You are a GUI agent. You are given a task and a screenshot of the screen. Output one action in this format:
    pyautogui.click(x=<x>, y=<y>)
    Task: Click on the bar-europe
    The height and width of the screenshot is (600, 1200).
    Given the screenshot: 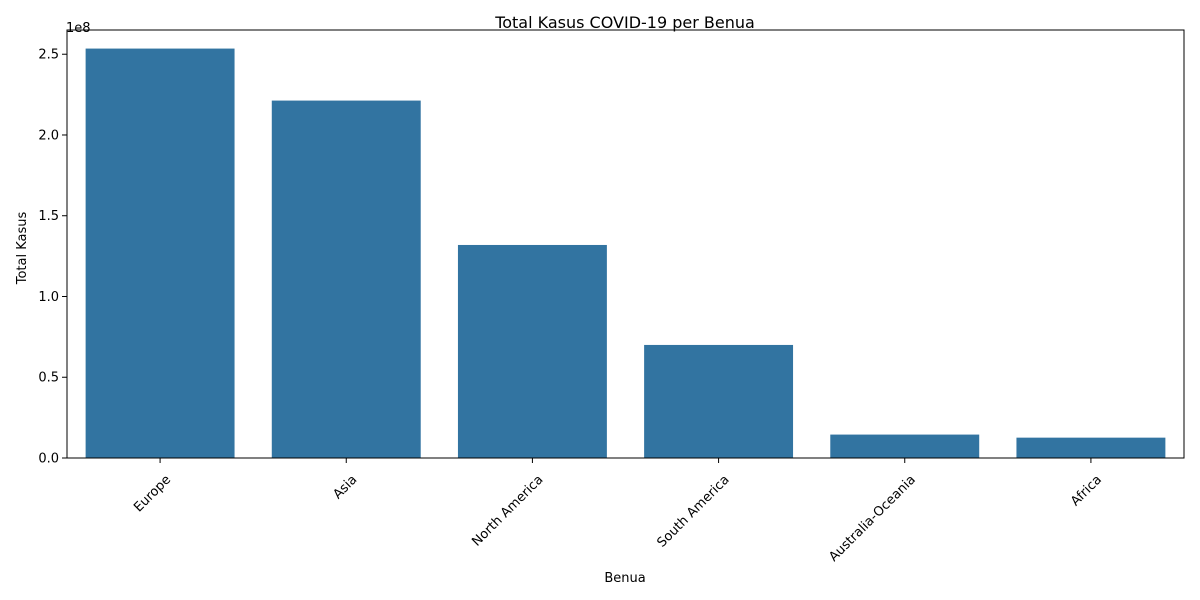 What is the action you would take?
    pyautogui.click(x=160, y=253)
    